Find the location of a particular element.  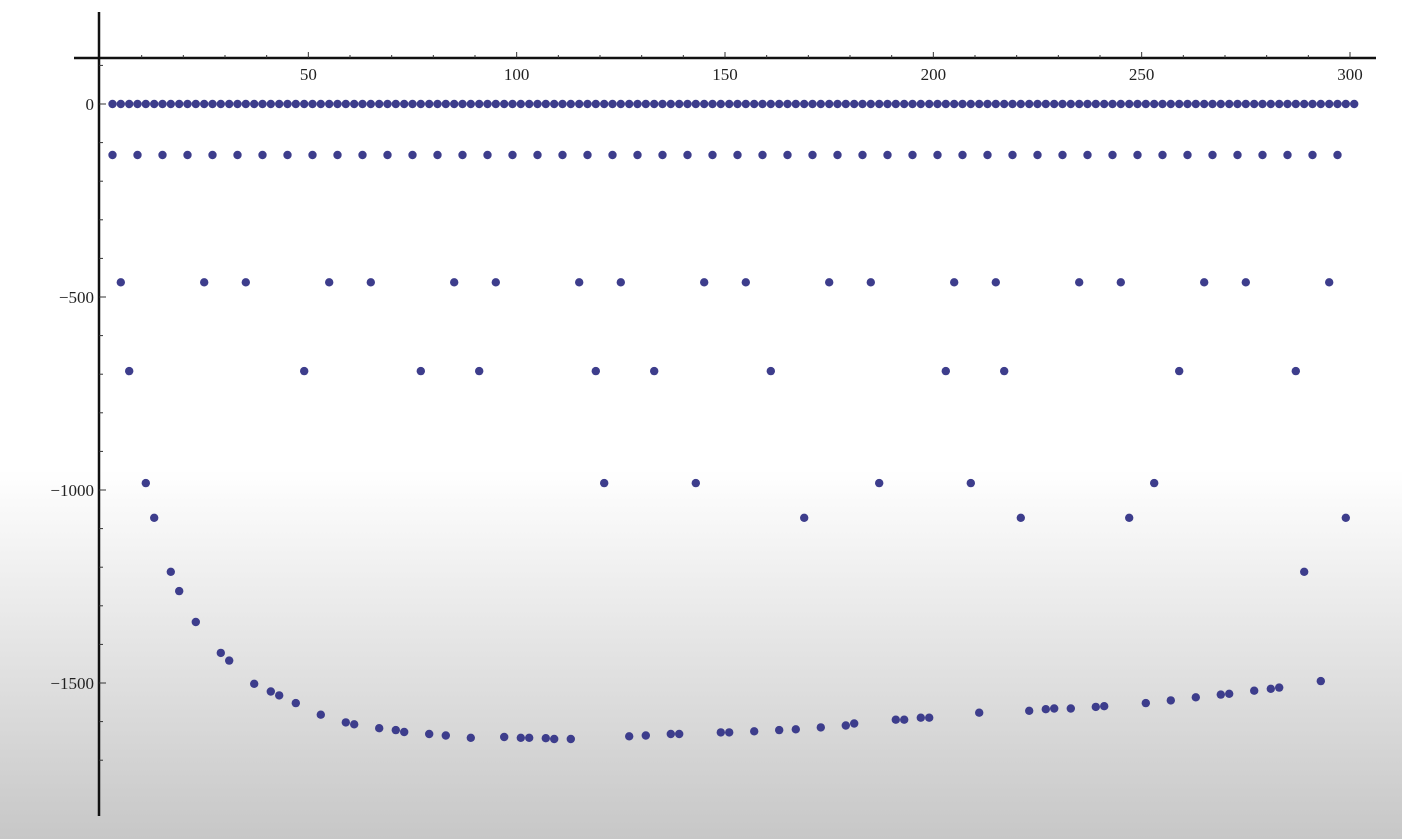

y-tick-label: −1000 is located at coordinates (72, 490).